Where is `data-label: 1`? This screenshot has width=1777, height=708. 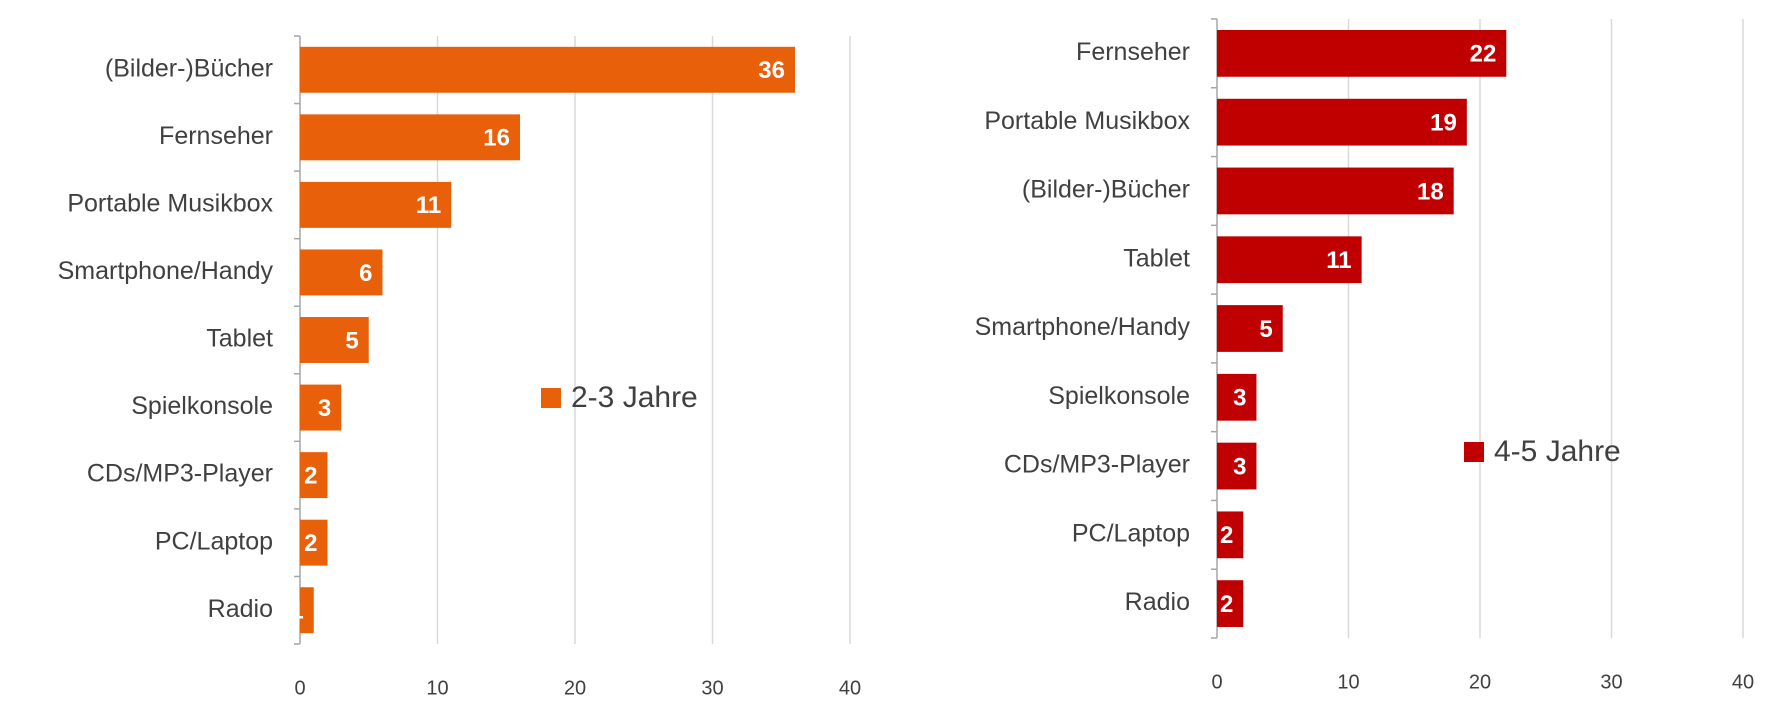
data-label: 1 is located at coordinates (296, 611).